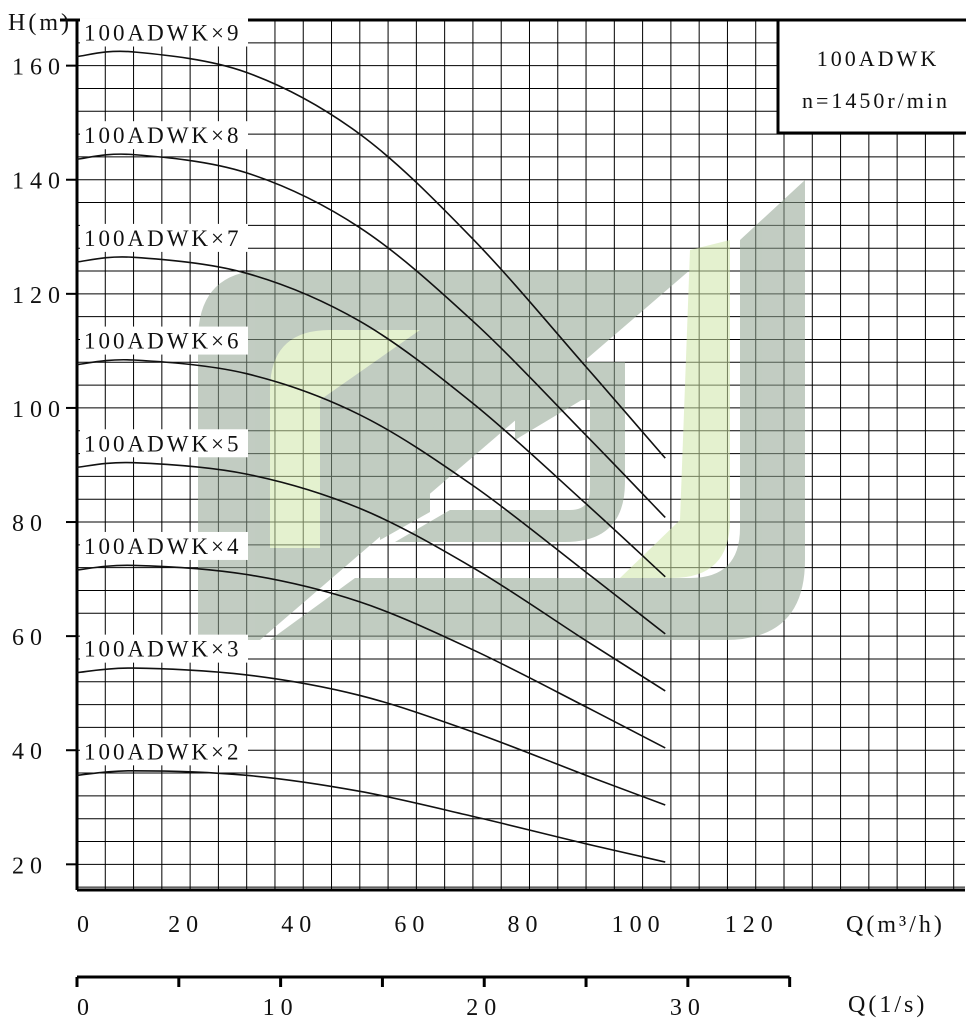  What do you see at coordinates (30, 524) in the screenshot?
I see `y-tick-label: 80` at bounding box center [30, 524].